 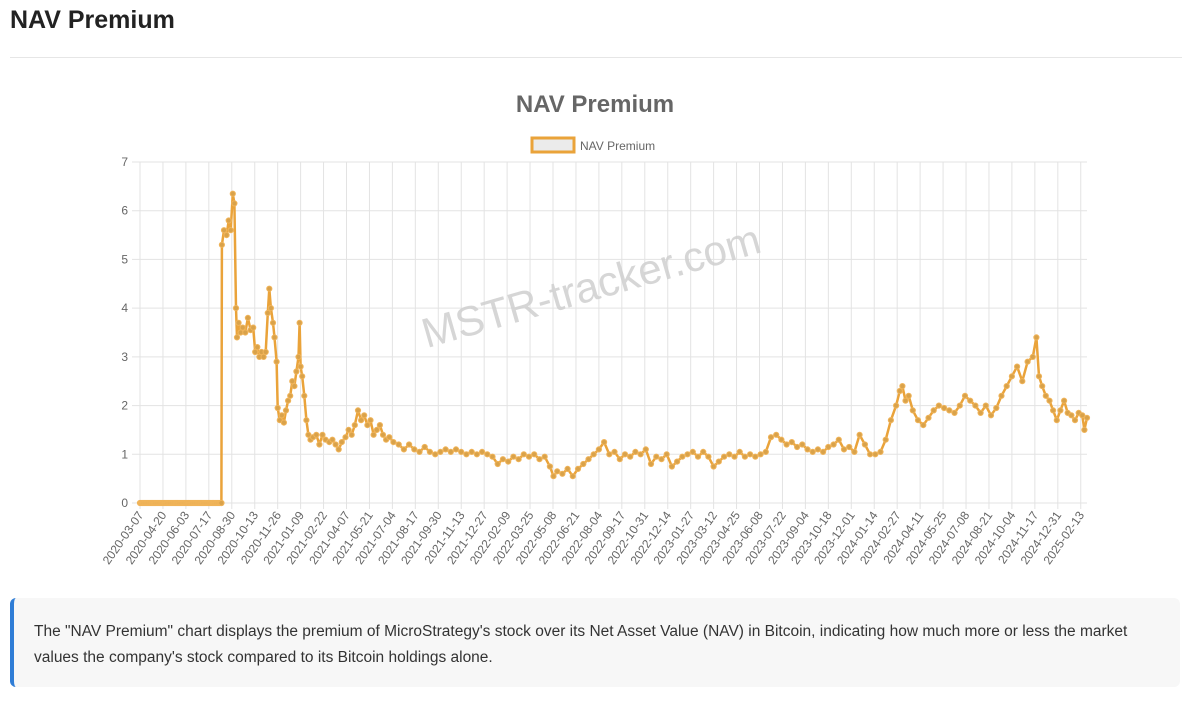 What do you see at coordinates (592, 145) in the screenshot?
I see `chart-legend: NAV Premium` at bounding box center [592, 145].